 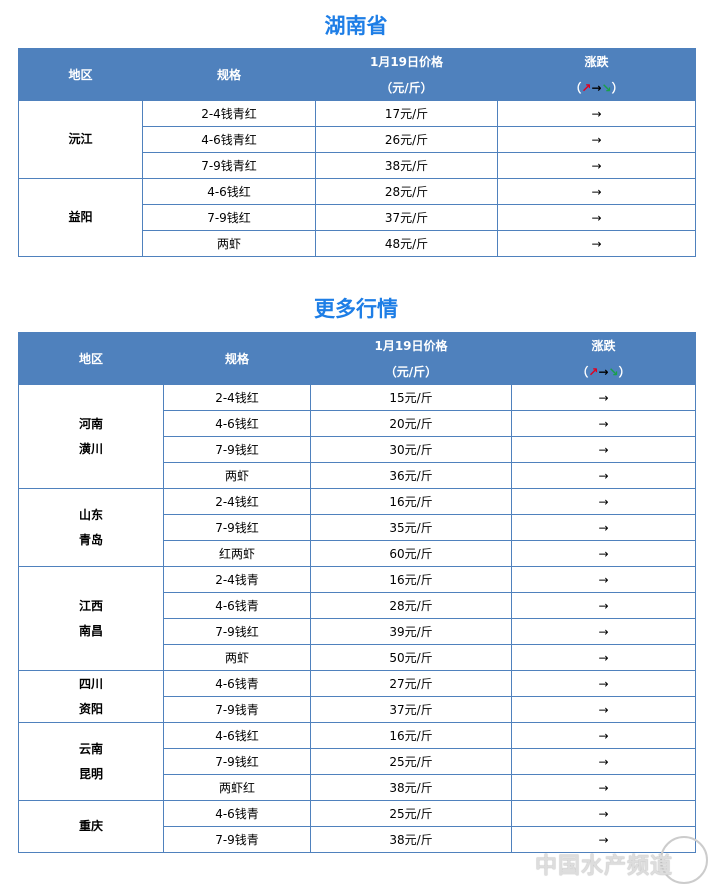 I want to click on table-row: 两虾 48元/斤 →, so click(x=357, y=243).